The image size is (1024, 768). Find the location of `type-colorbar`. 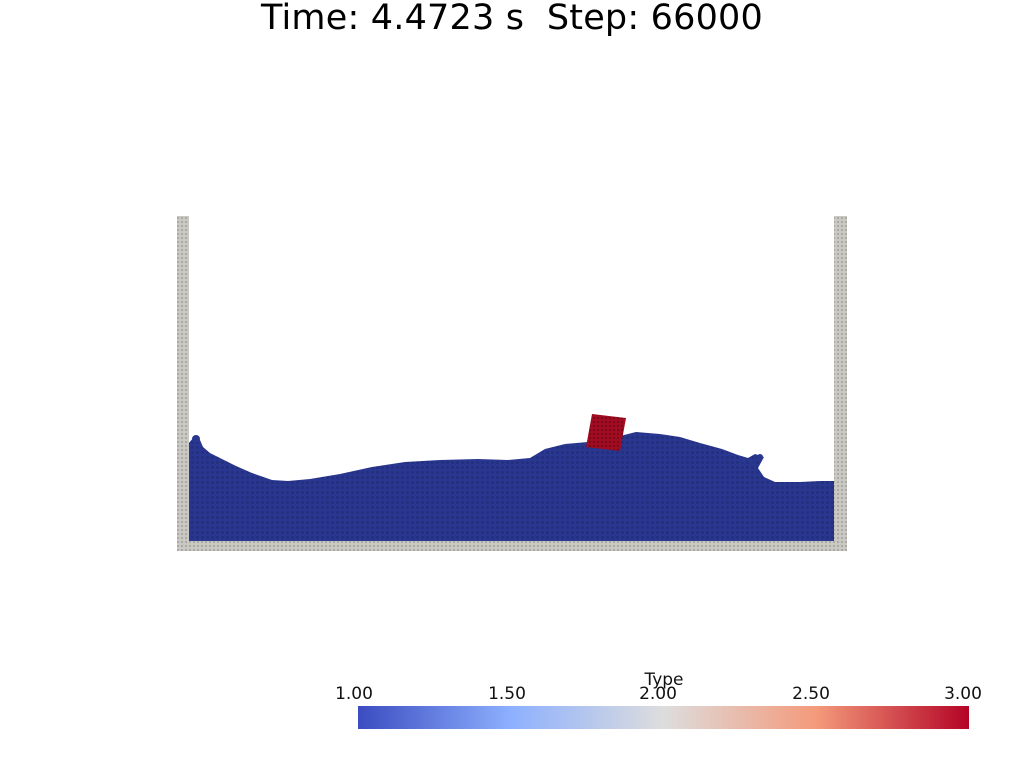

type-colorbar is located at coordinates (663, 717).